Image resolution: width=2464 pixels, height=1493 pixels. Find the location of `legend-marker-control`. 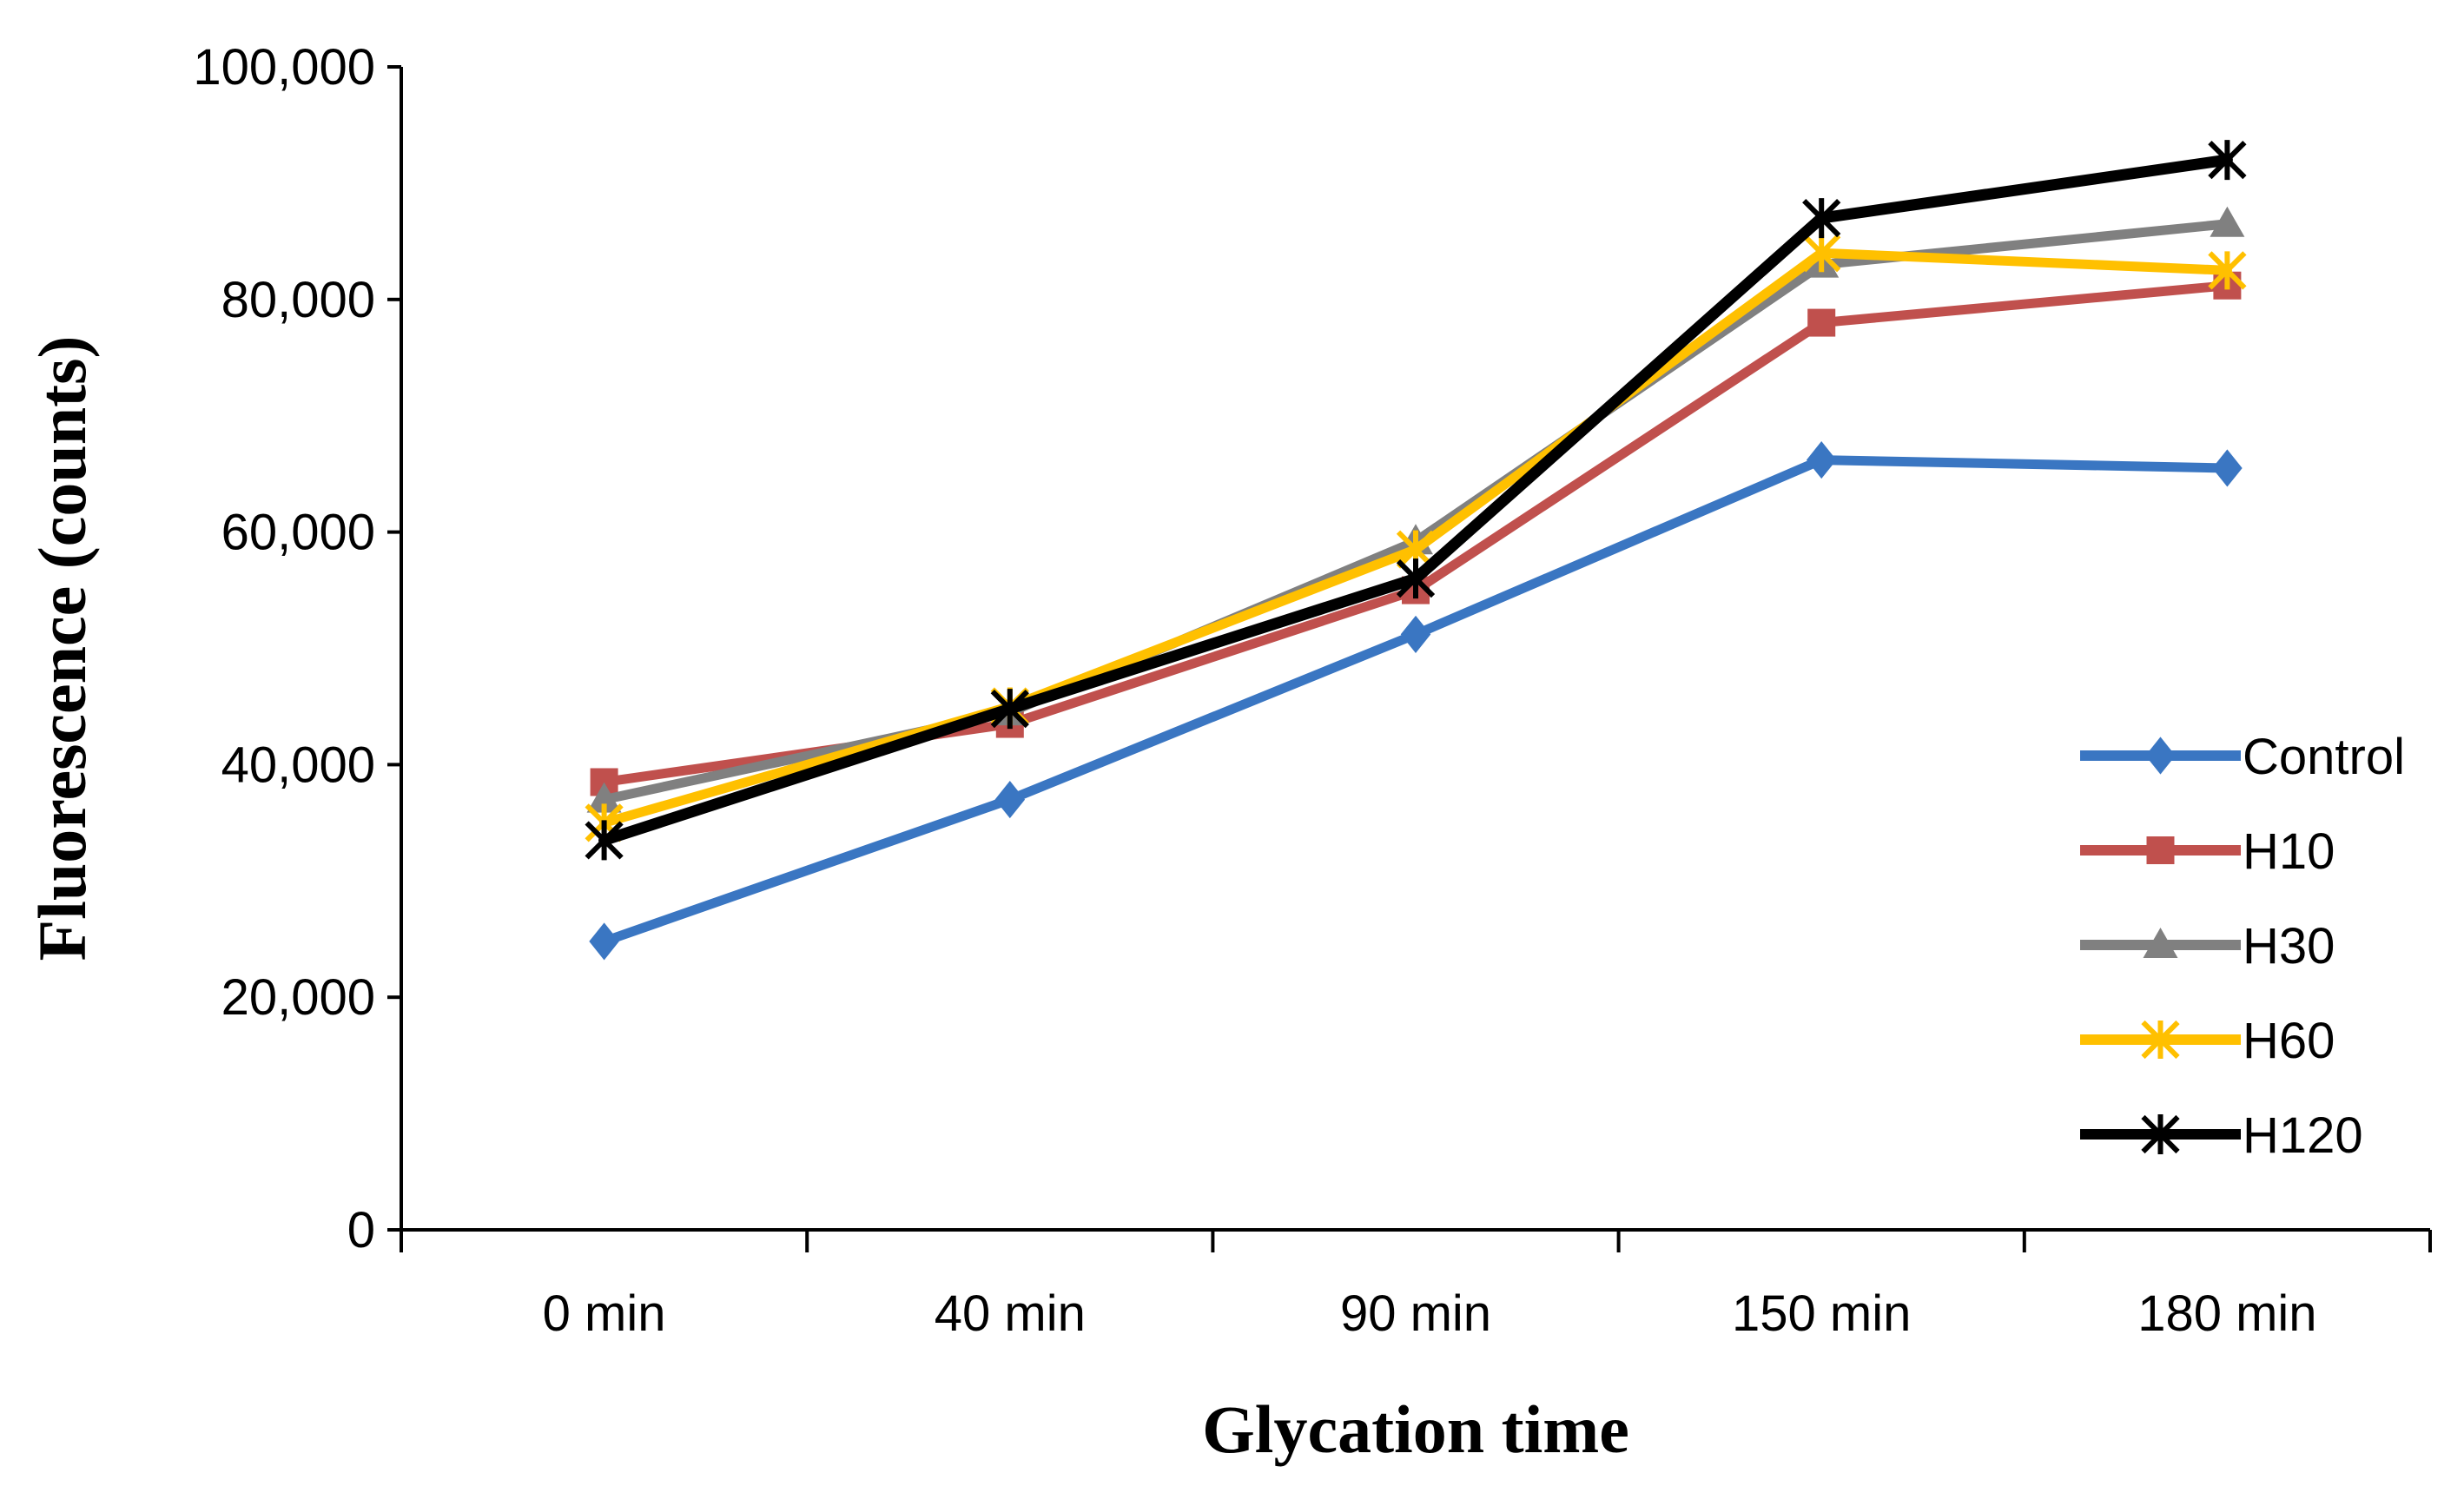

legend-marker-control is located at coordinates (2160, 756).